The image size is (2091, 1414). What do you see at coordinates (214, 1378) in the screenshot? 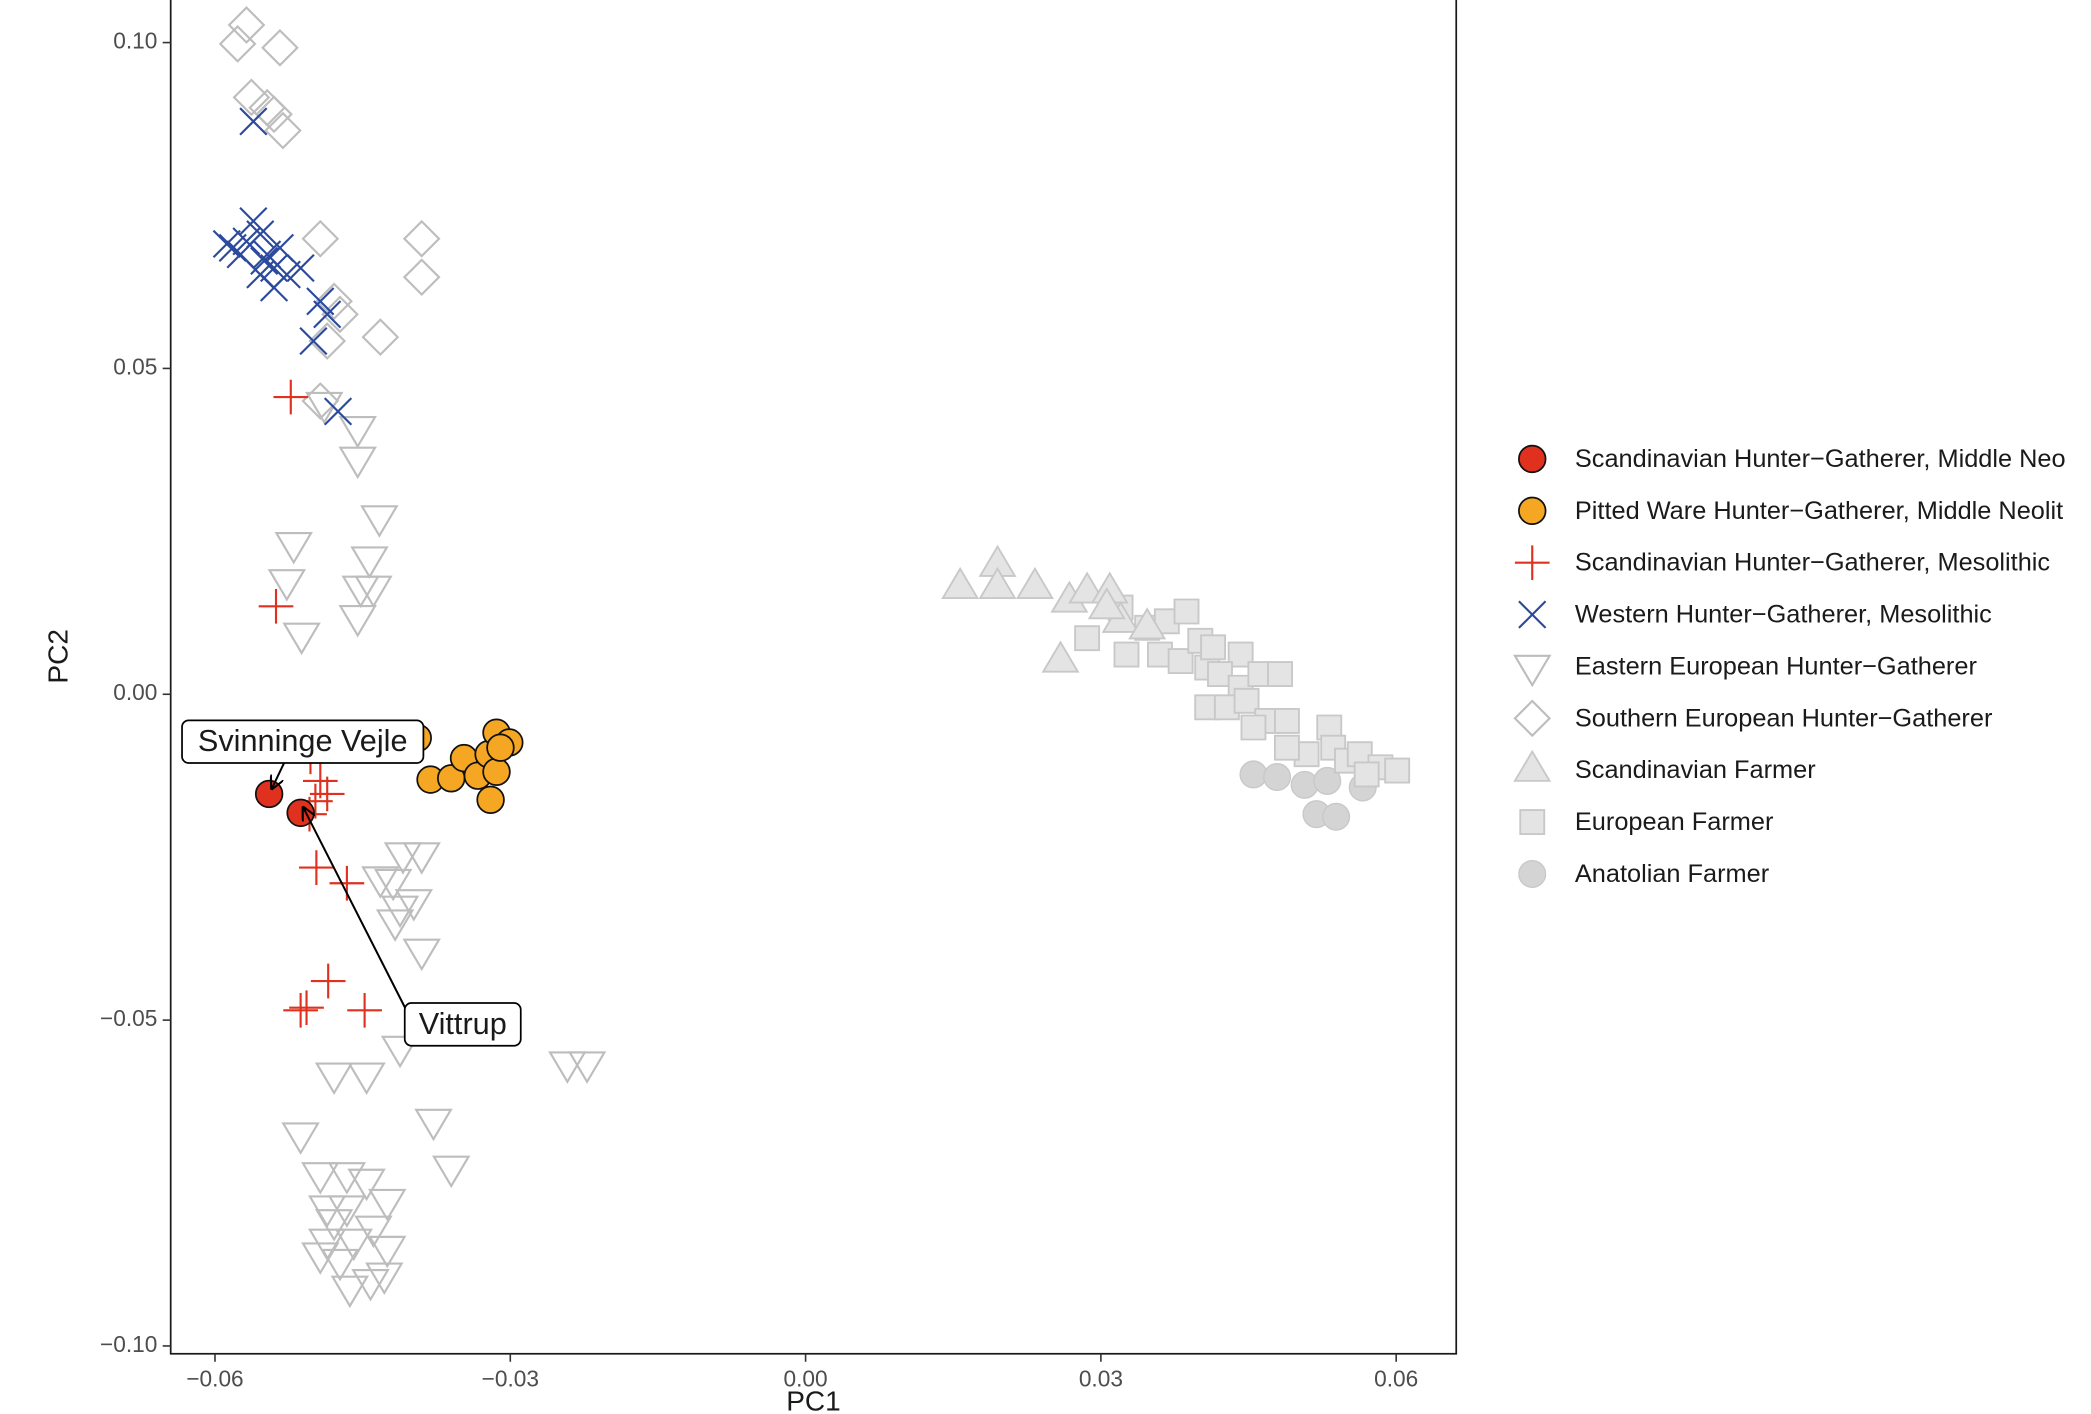
I see `x-tick-label: −0.06` at bounding box center [214, 1378].